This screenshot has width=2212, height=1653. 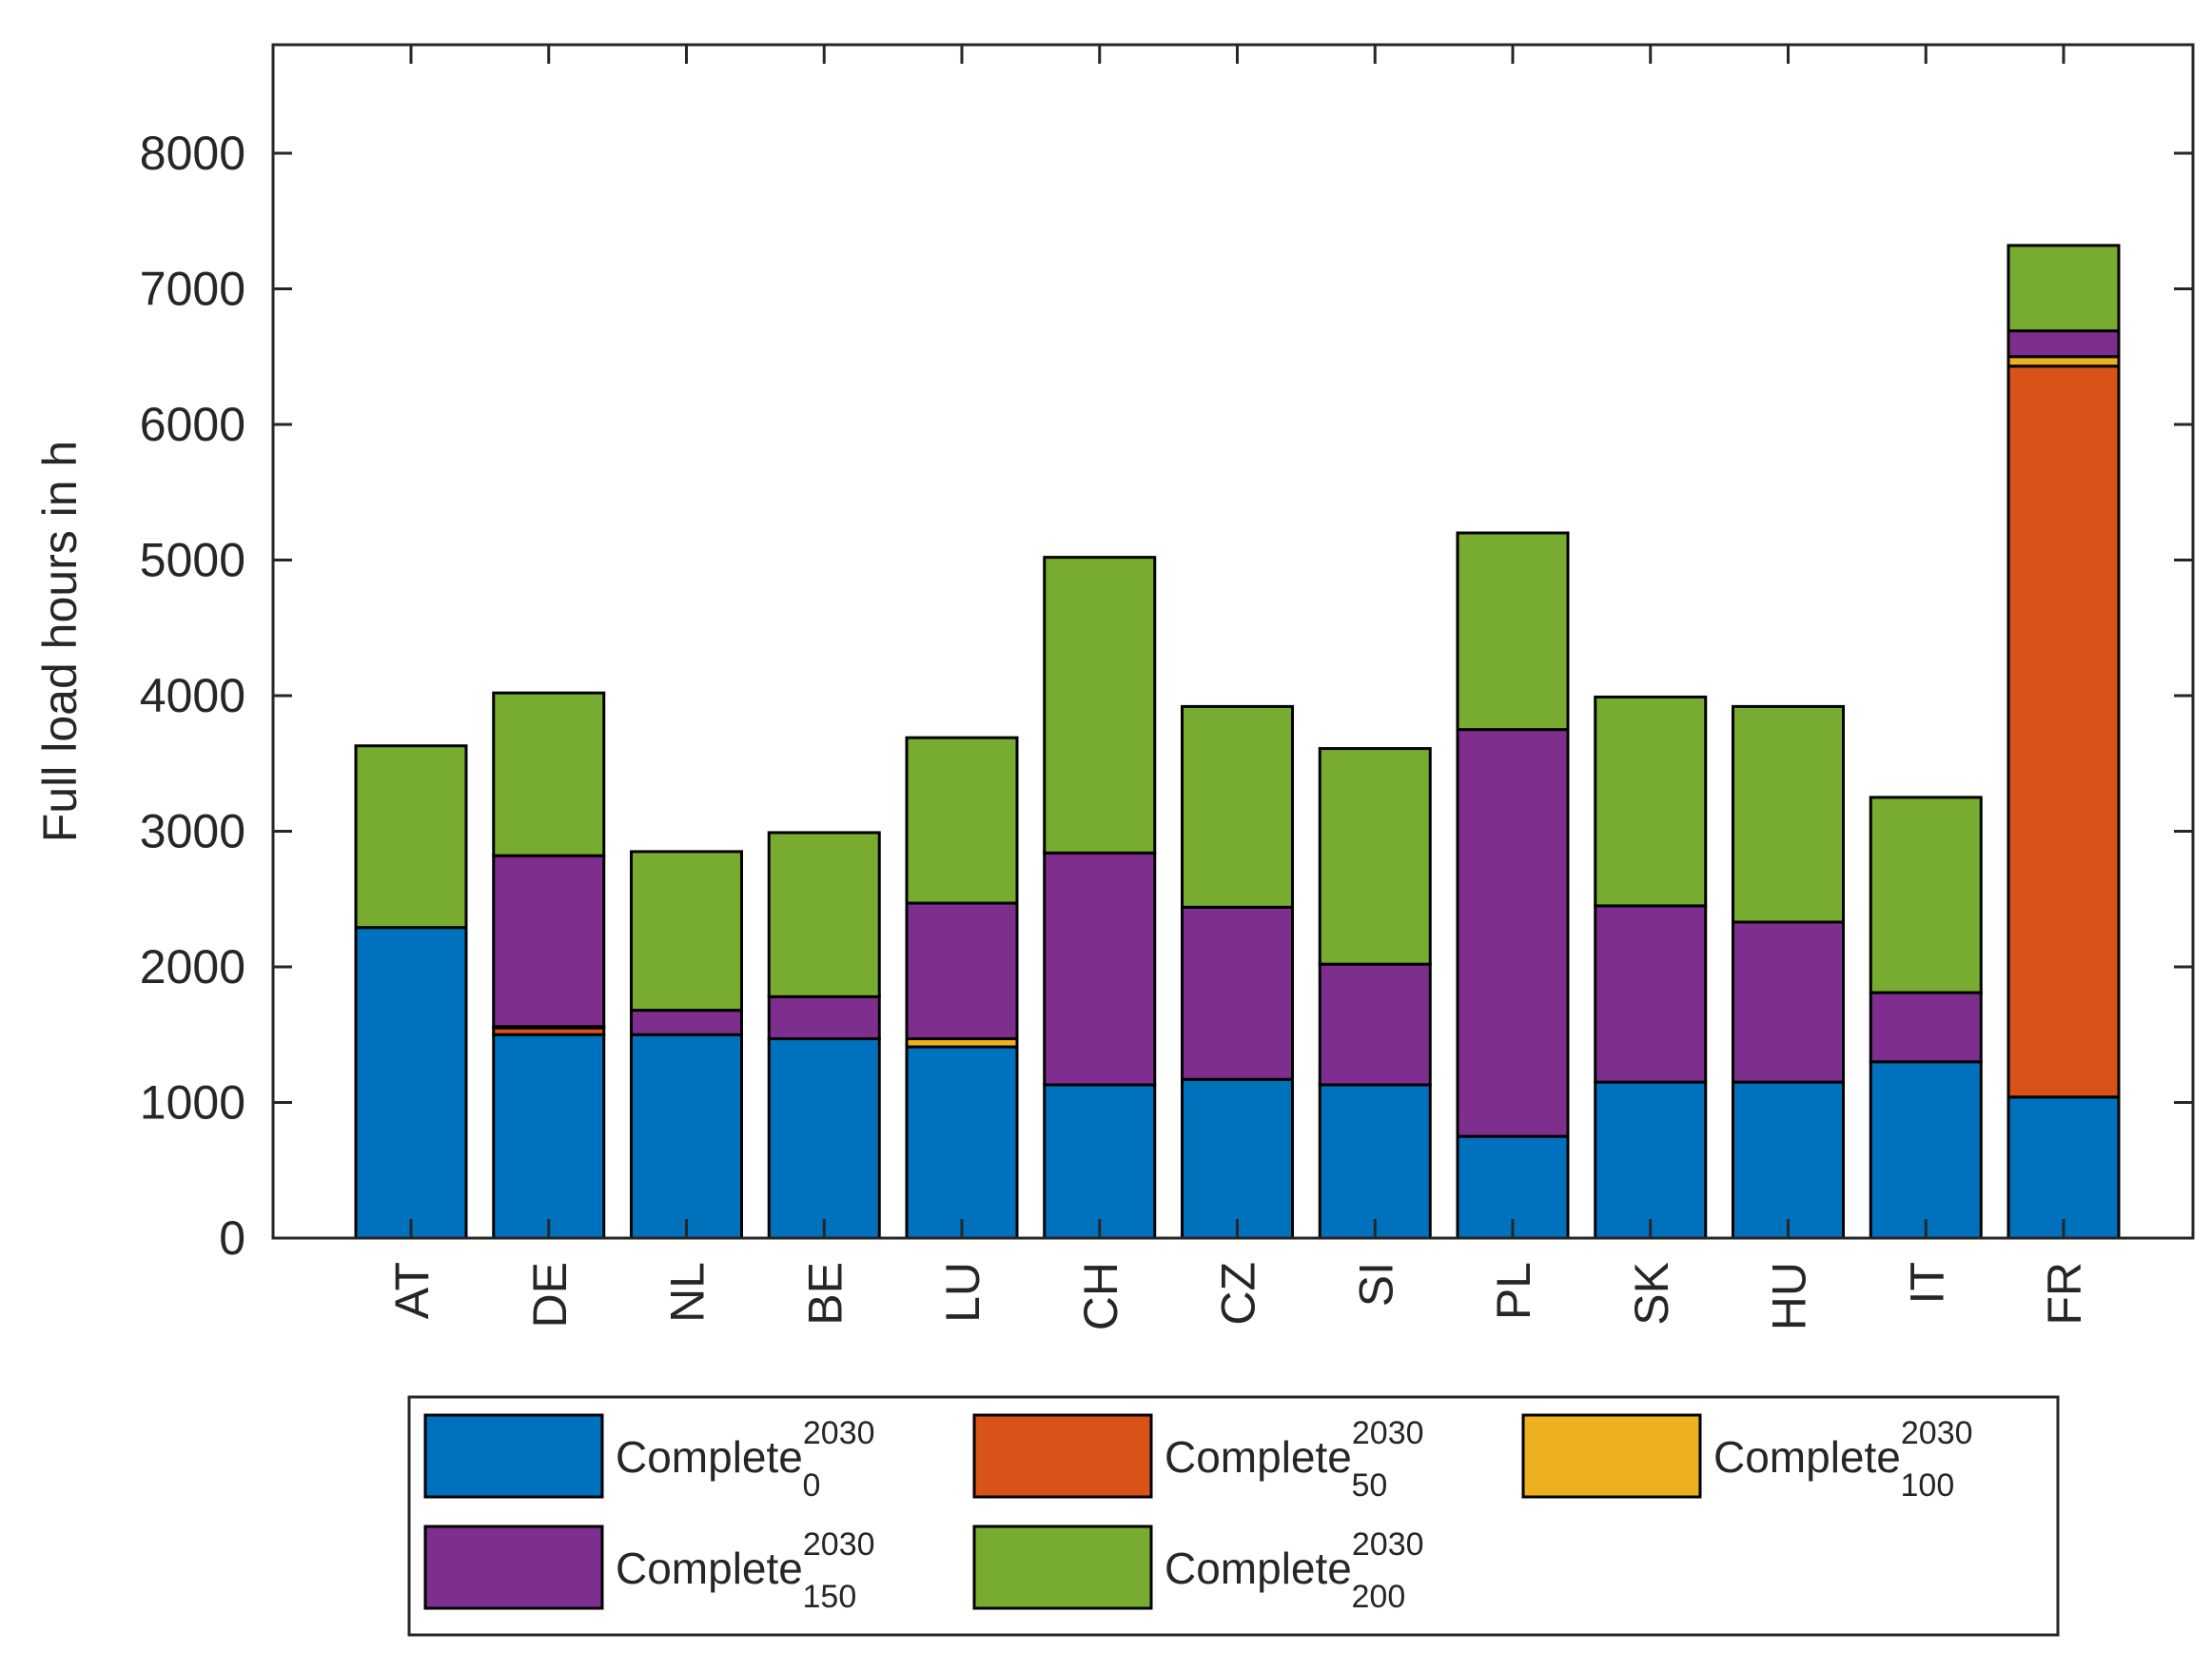 I want to click on x-tick-label-hu: HU, so click(x=1789, y=1296).